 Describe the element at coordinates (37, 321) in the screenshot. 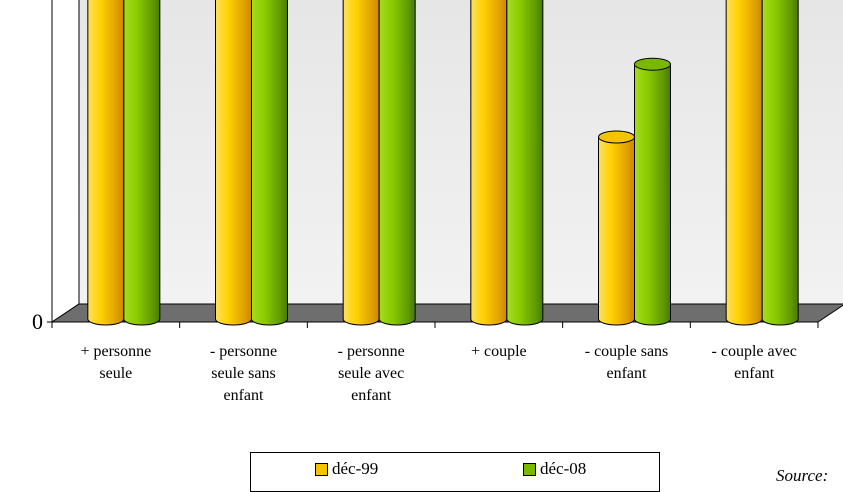

I see `y-tick-label: 0` at that location.